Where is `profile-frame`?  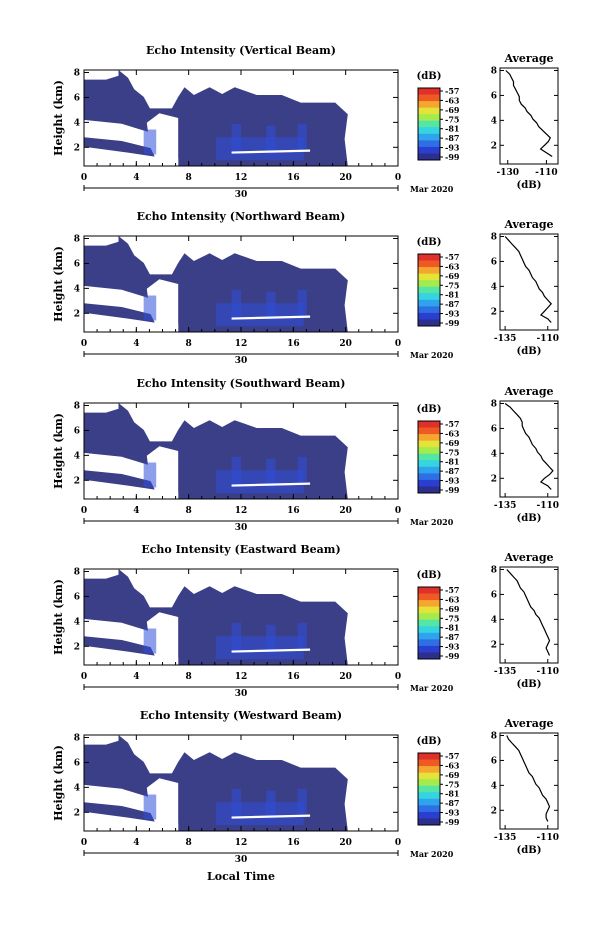 profile-frame is located at coordinates (529, 116).